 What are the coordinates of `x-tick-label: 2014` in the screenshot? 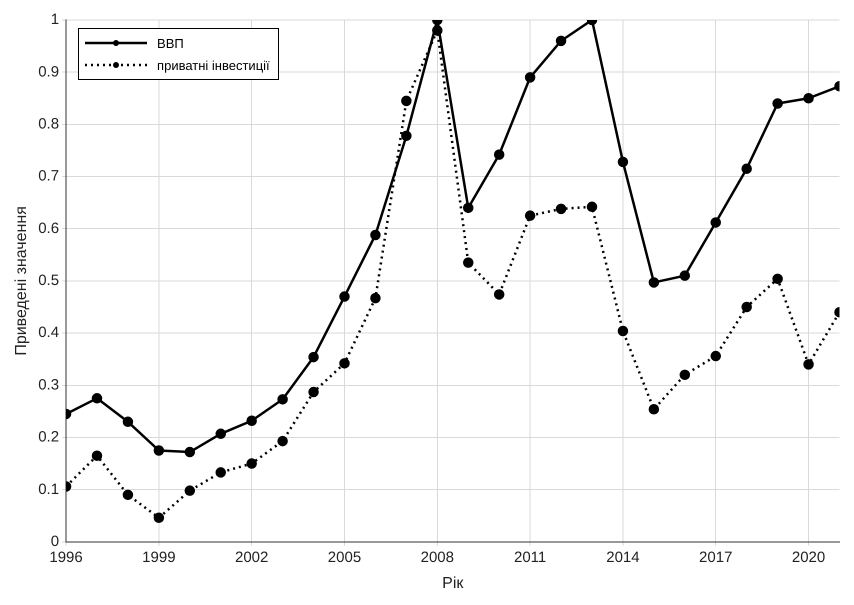 It's located at (623, 557).